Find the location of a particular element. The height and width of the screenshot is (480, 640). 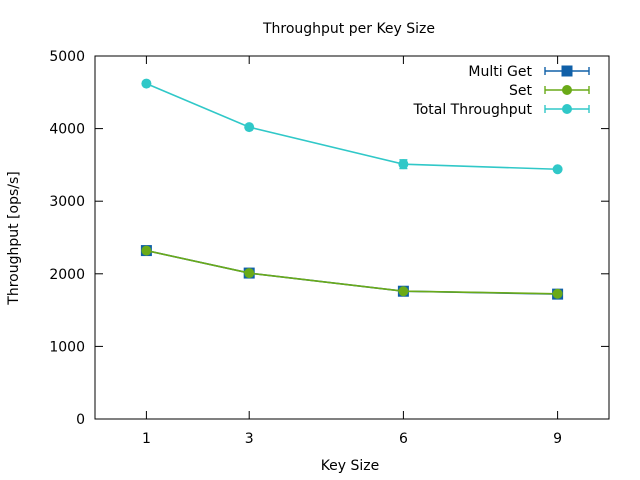

legend: Multi Get Set Total Throughput is located at coordinates (501, 91).